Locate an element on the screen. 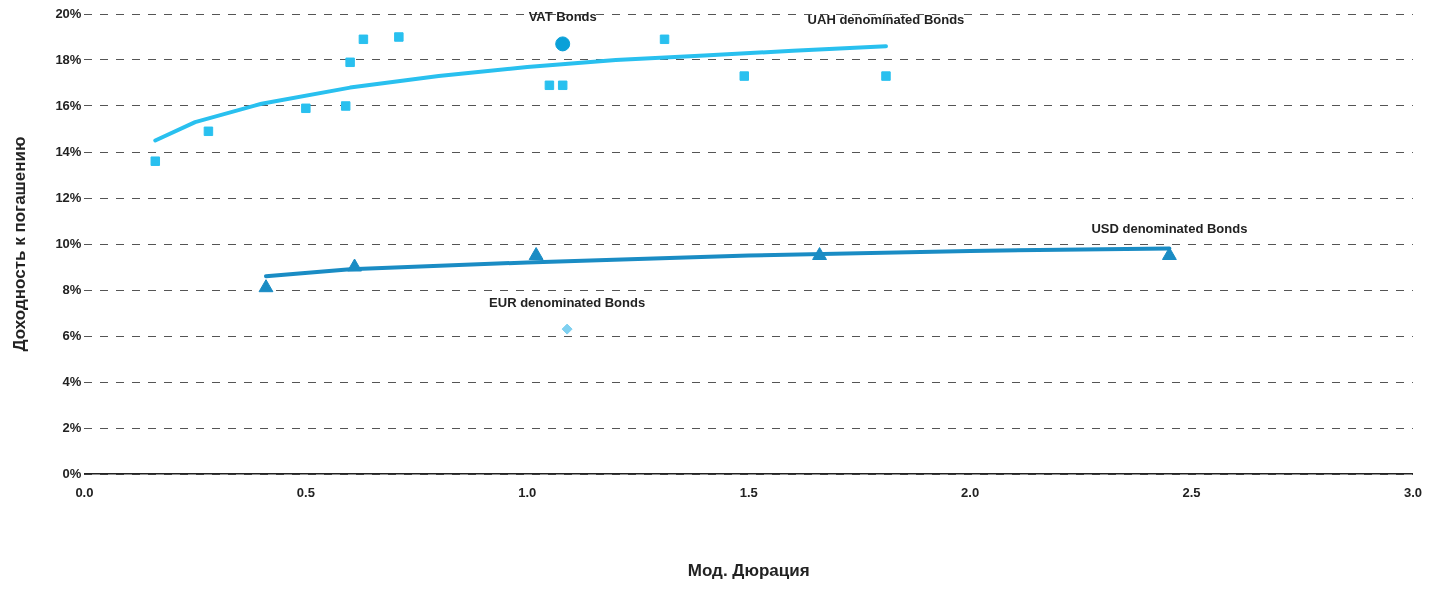 The height and width of the screenshot is (590, 1434). y-tick-label: 18% is located at coordinates (68, 59).